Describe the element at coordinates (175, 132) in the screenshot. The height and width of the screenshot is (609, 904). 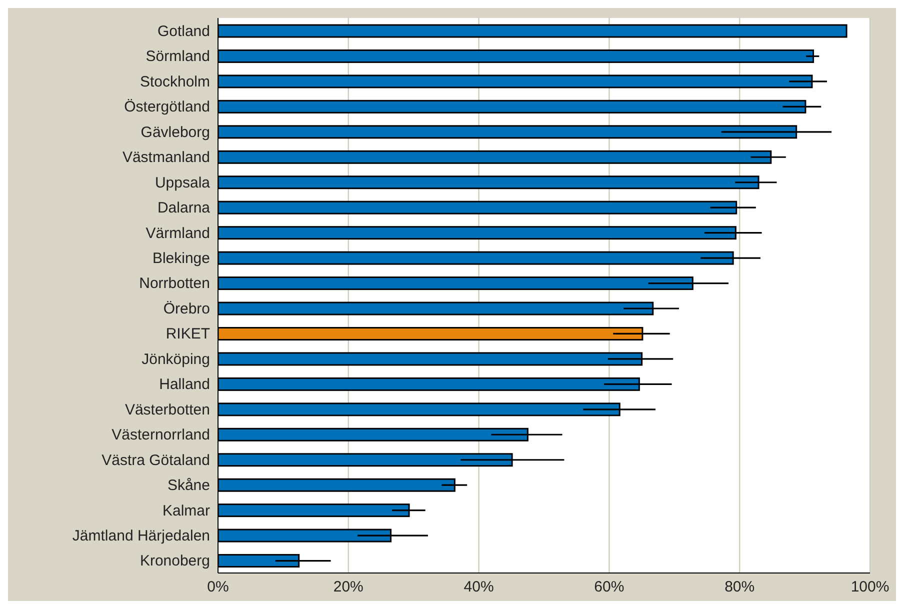
I see `y-tick-label: Gävleborg` at that location.